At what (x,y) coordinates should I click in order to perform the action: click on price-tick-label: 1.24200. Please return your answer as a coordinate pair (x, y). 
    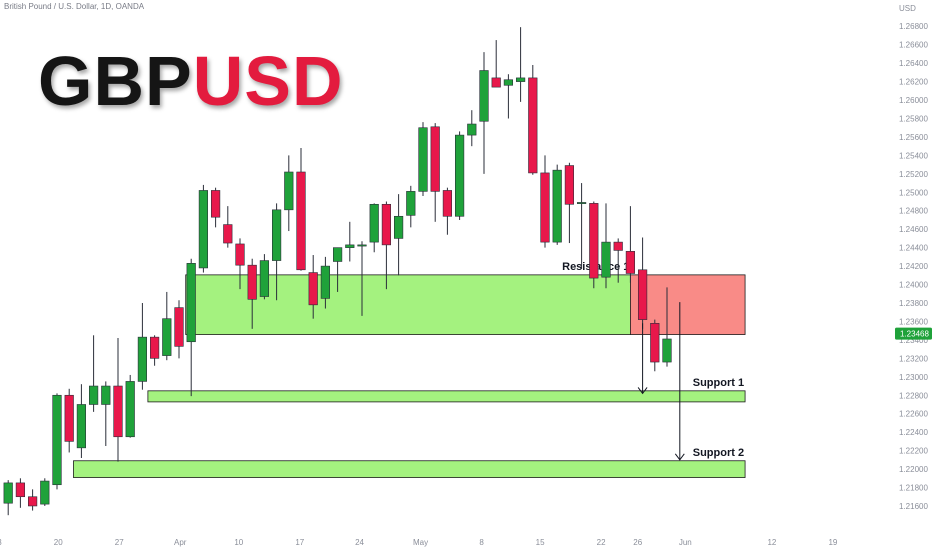
    Looking at the image, I should click on (913, 266).